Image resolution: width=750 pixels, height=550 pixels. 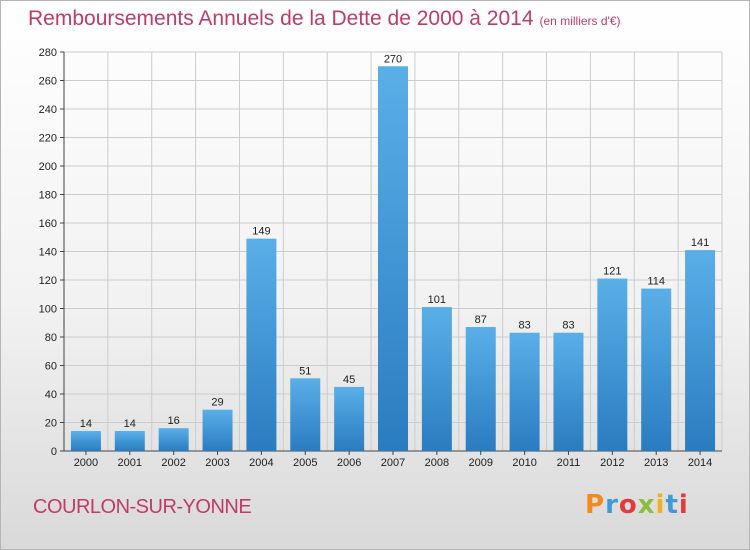 What do you see at coordinates (51, 367) in the screenshot?
I see `y-tick-label-60: 60` at bounding box center [51, 367].